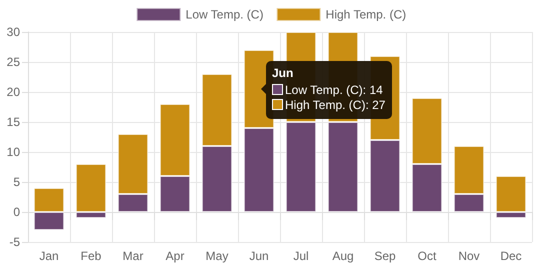 This screenshot has width=542, height=271. Describe the element at coordinates (259, 256) in the screenshot. I see `x-tick-label: Jun` at that location.